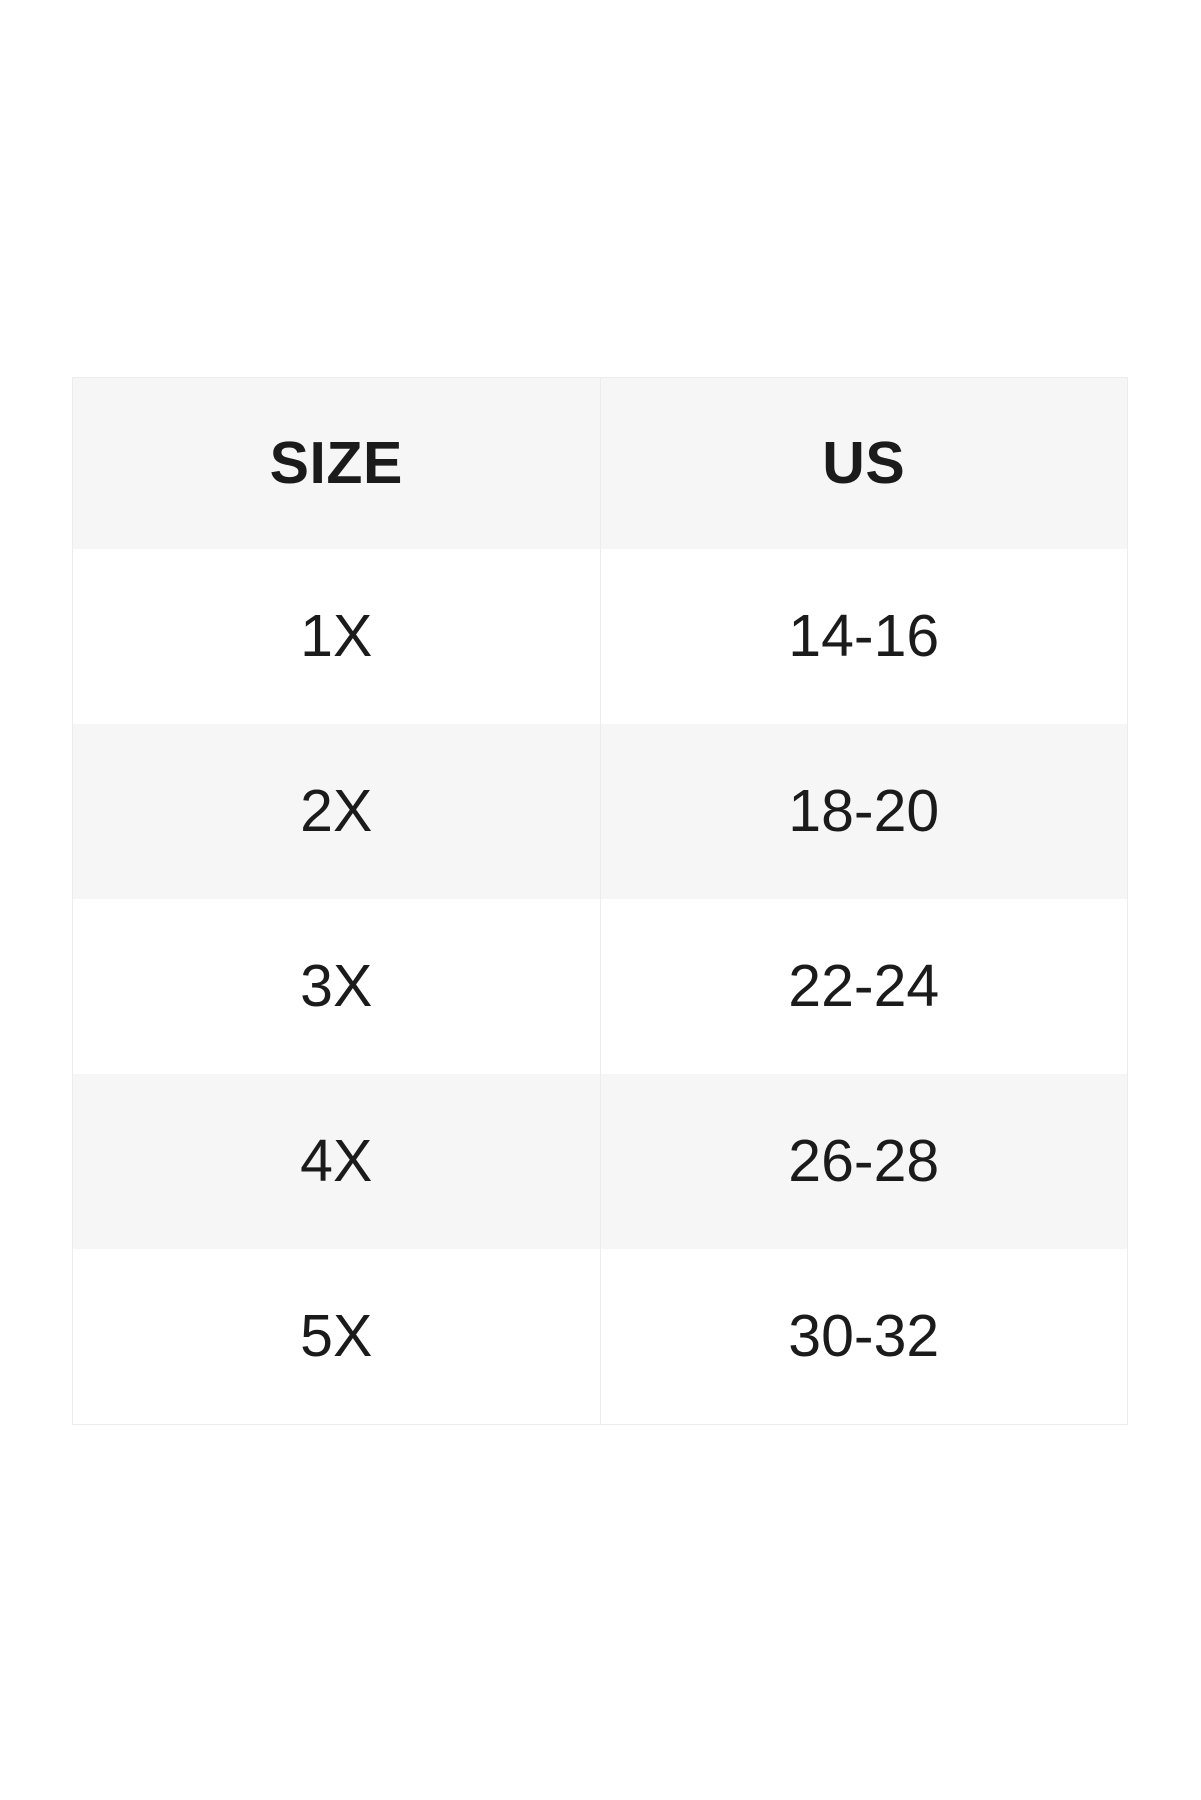  I want to click on table-header-row: SIZE US, so click(600, 463).